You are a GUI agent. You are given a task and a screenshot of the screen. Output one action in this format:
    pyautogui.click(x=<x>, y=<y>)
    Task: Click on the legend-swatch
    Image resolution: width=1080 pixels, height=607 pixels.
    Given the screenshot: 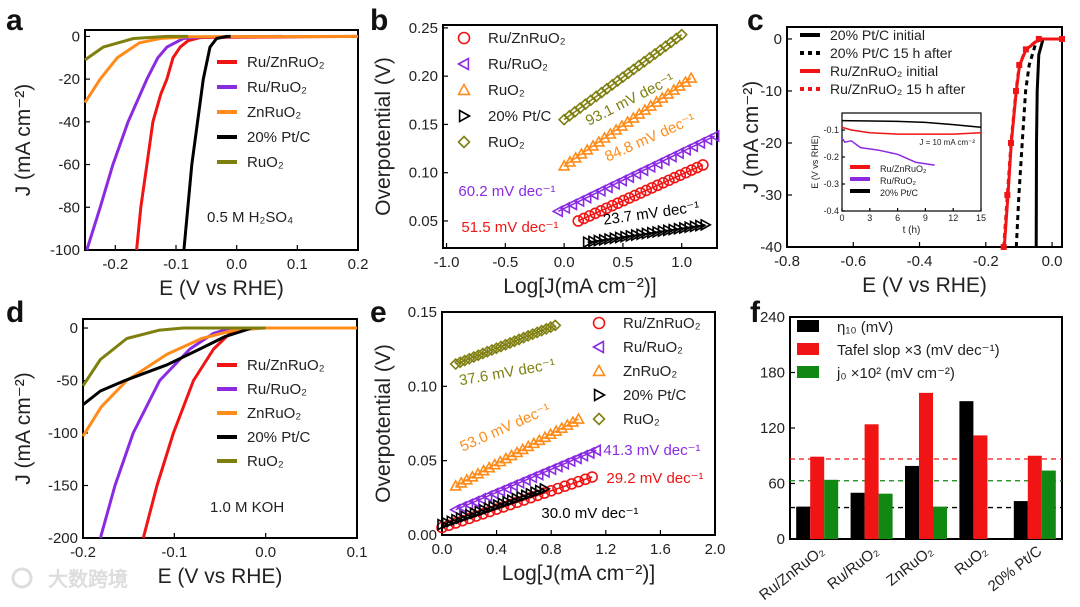 What is the action you would take?
    pyautogui.click(x=808, y=372)
    